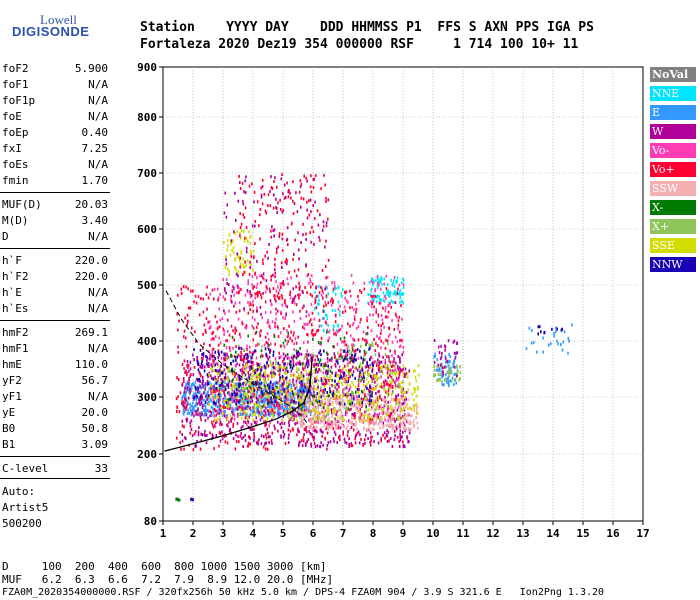 The width and height of the screenshot is (700, 600). What do you see at coordinates (673, 93) in the screenshot?
I see `legend-entry-nne: NNE` at bounding box center [673, 93].